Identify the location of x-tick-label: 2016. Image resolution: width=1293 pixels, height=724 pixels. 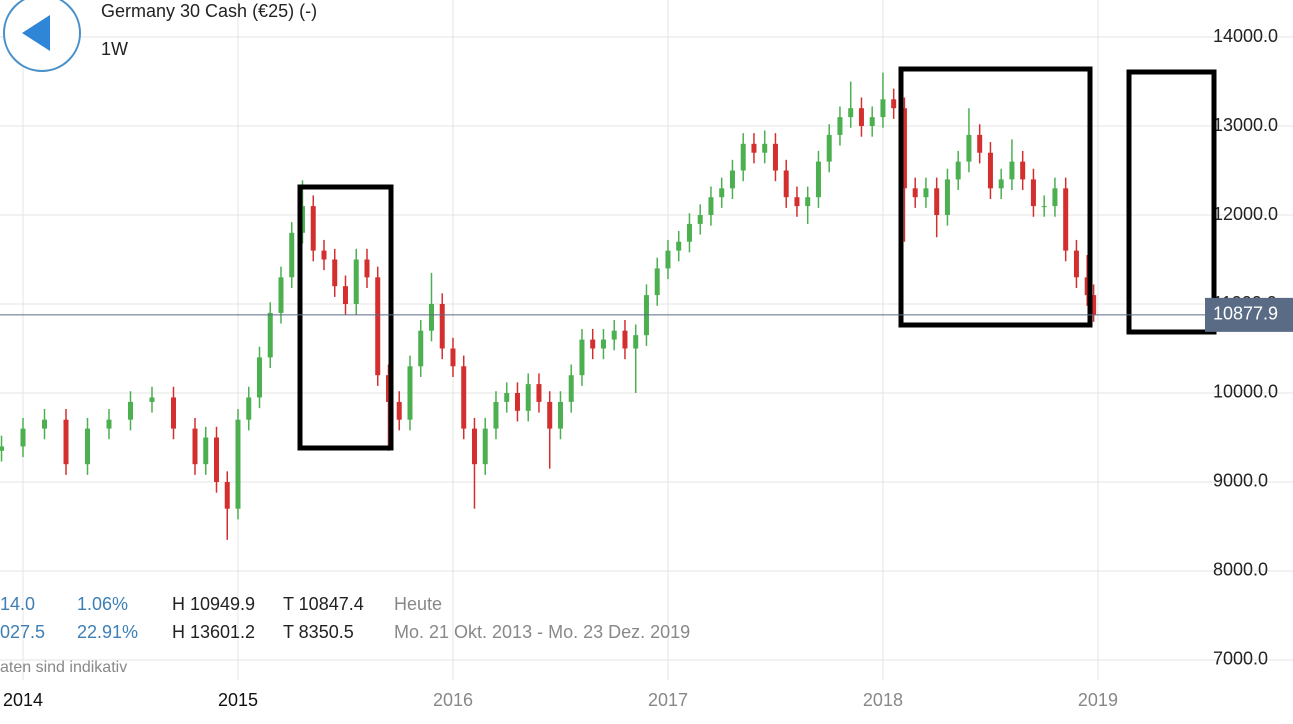
(453, 700).